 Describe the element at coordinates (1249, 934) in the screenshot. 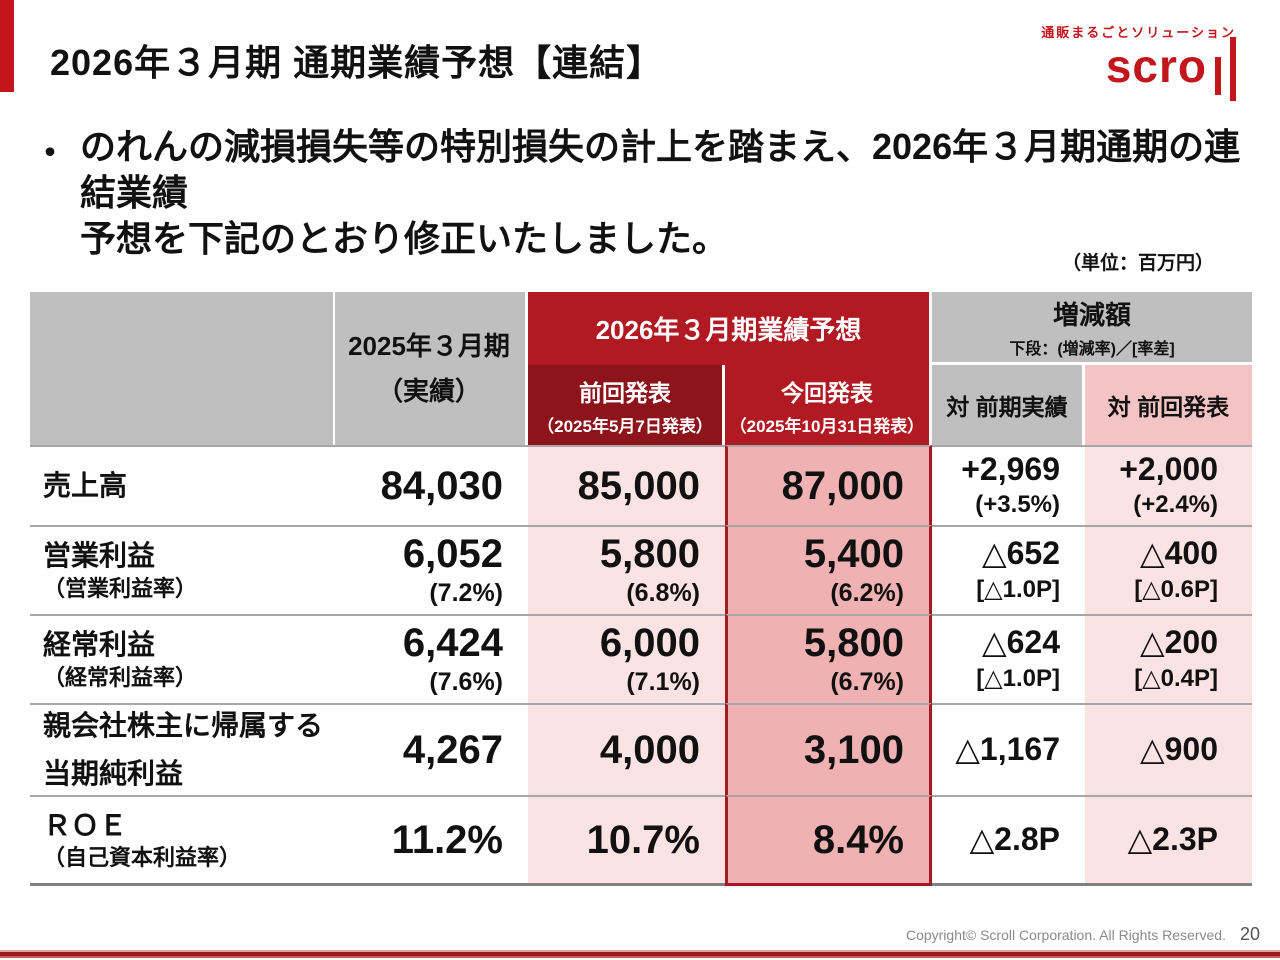

I see `page-number: 20` at that location.